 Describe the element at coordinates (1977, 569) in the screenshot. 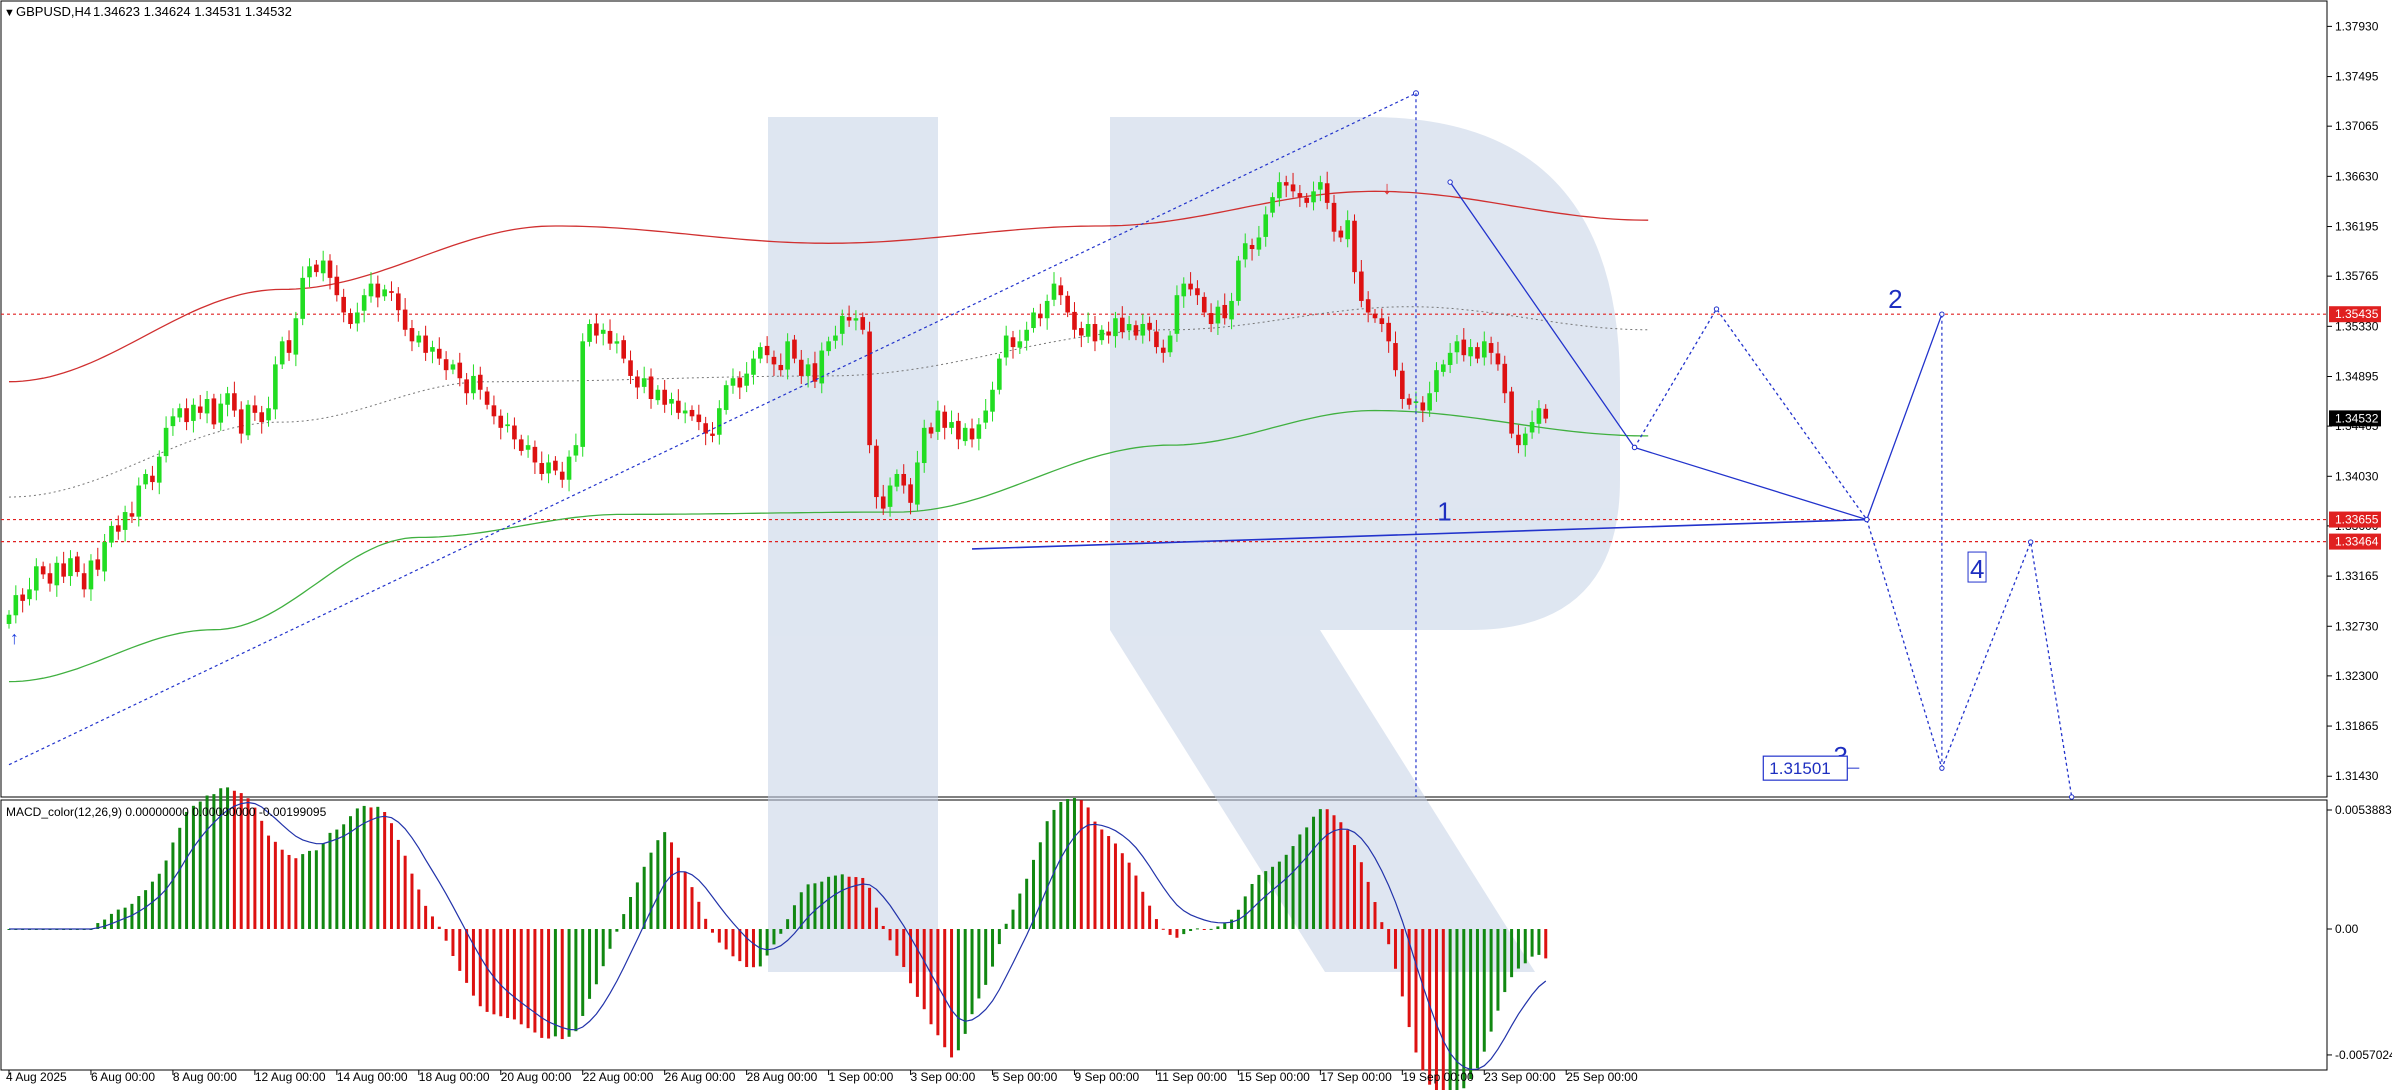

I see `wave-label: 4` at that location.